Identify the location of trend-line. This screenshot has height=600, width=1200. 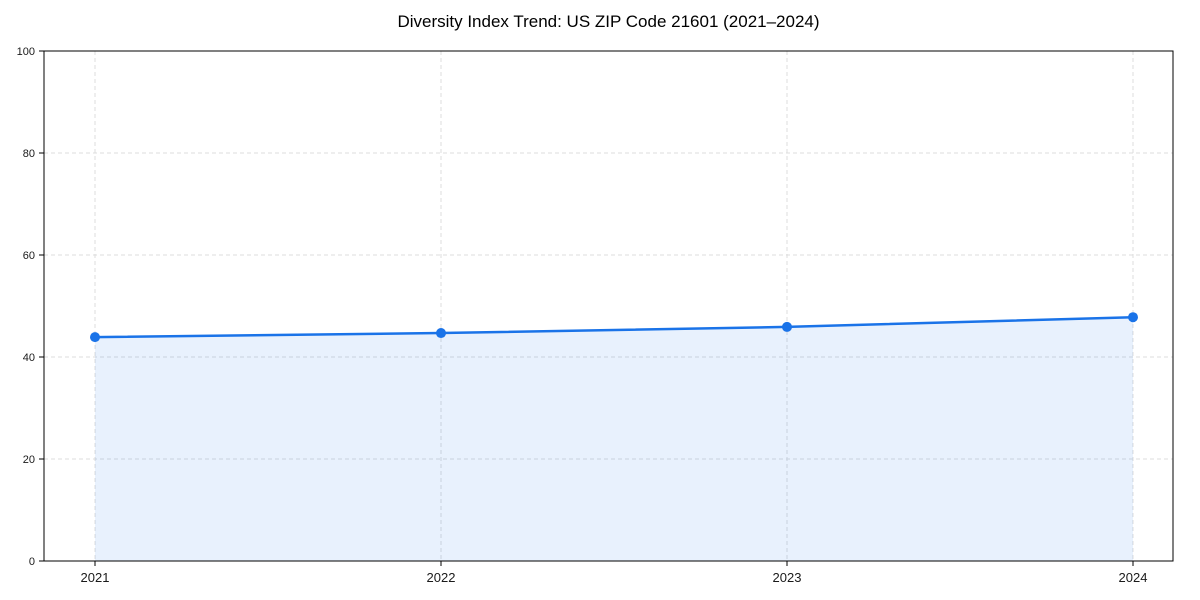
(614, 327).